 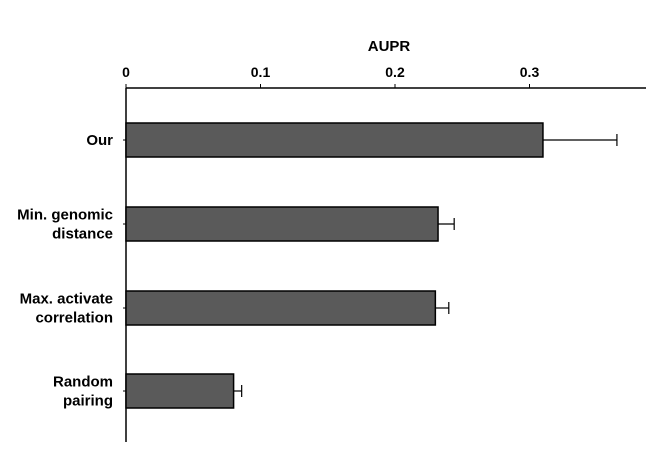 I want to click on x-axis-title: AUPR, so click(x=389, y=46).